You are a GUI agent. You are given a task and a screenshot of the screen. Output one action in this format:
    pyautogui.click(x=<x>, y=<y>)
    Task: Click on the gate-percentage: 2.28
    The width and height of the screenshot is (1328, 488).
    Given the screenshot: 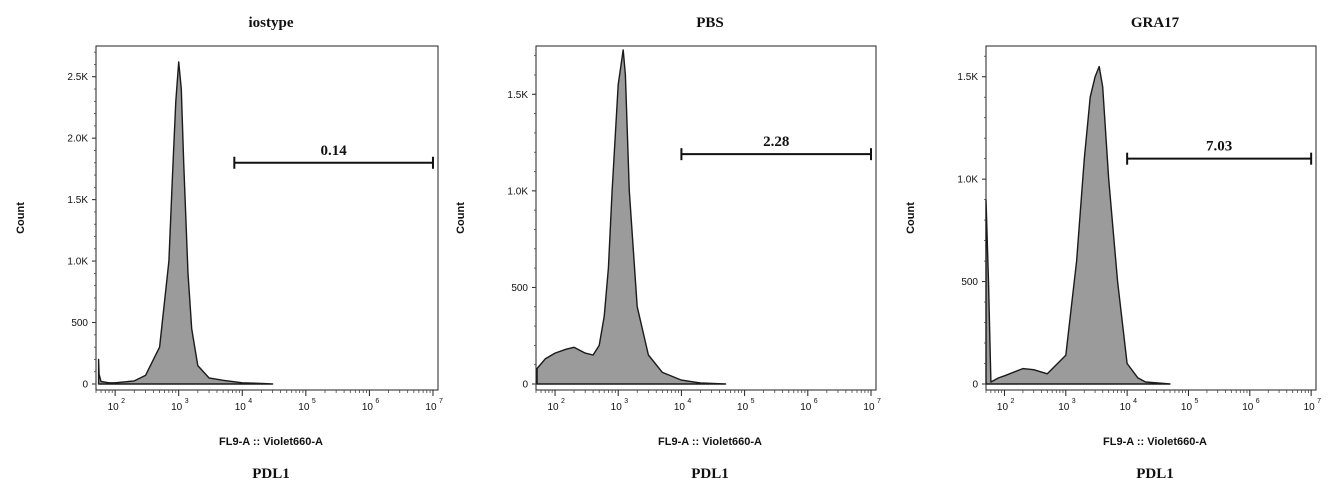 What is the action you would take?
    pyautogui.click(x=776, y=142)
    